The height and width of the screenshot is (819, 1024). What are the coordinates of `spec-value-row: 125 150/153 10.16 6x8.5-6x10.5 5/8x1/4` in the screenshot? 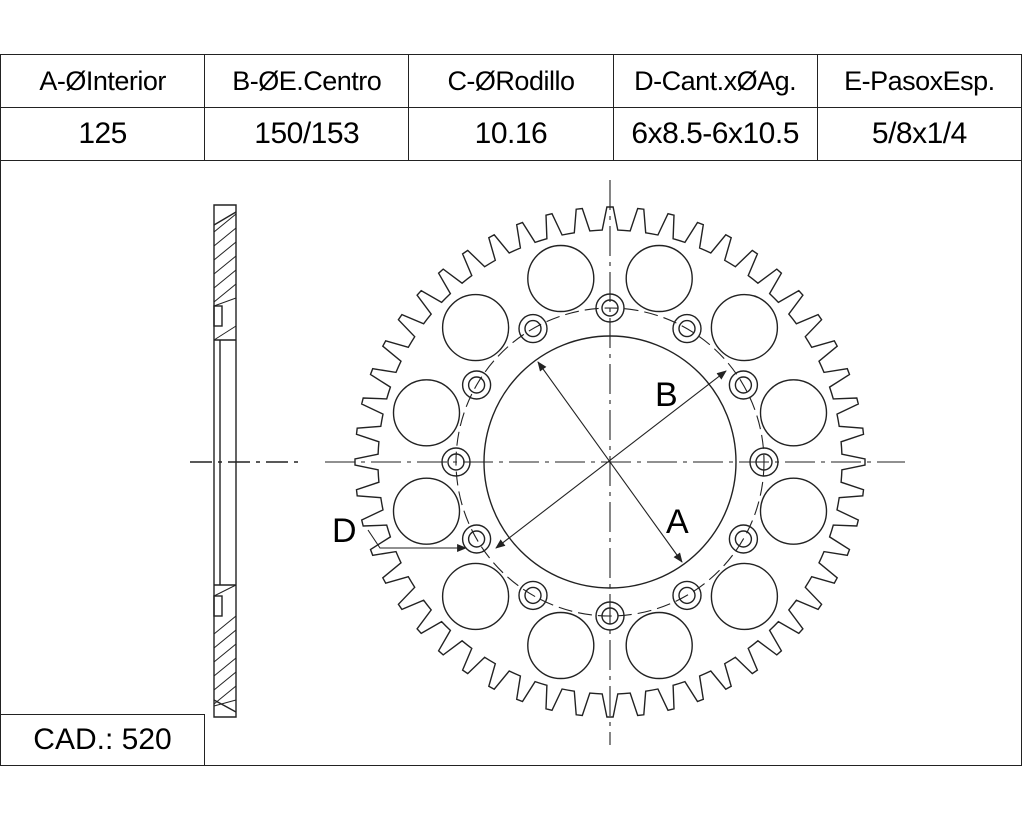 It's located at (511, 134).